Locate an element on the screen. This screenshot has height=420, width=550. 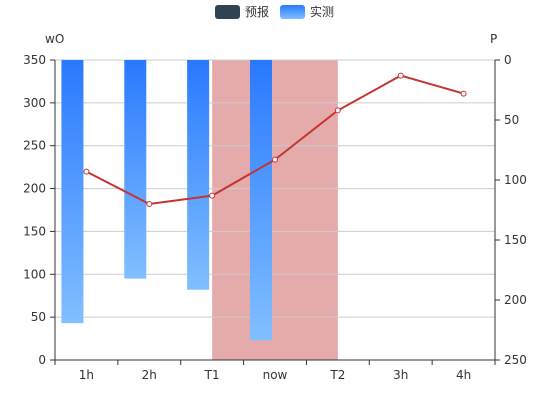
right-axis-tick-label: 250 is located at coordinates (515, 360).